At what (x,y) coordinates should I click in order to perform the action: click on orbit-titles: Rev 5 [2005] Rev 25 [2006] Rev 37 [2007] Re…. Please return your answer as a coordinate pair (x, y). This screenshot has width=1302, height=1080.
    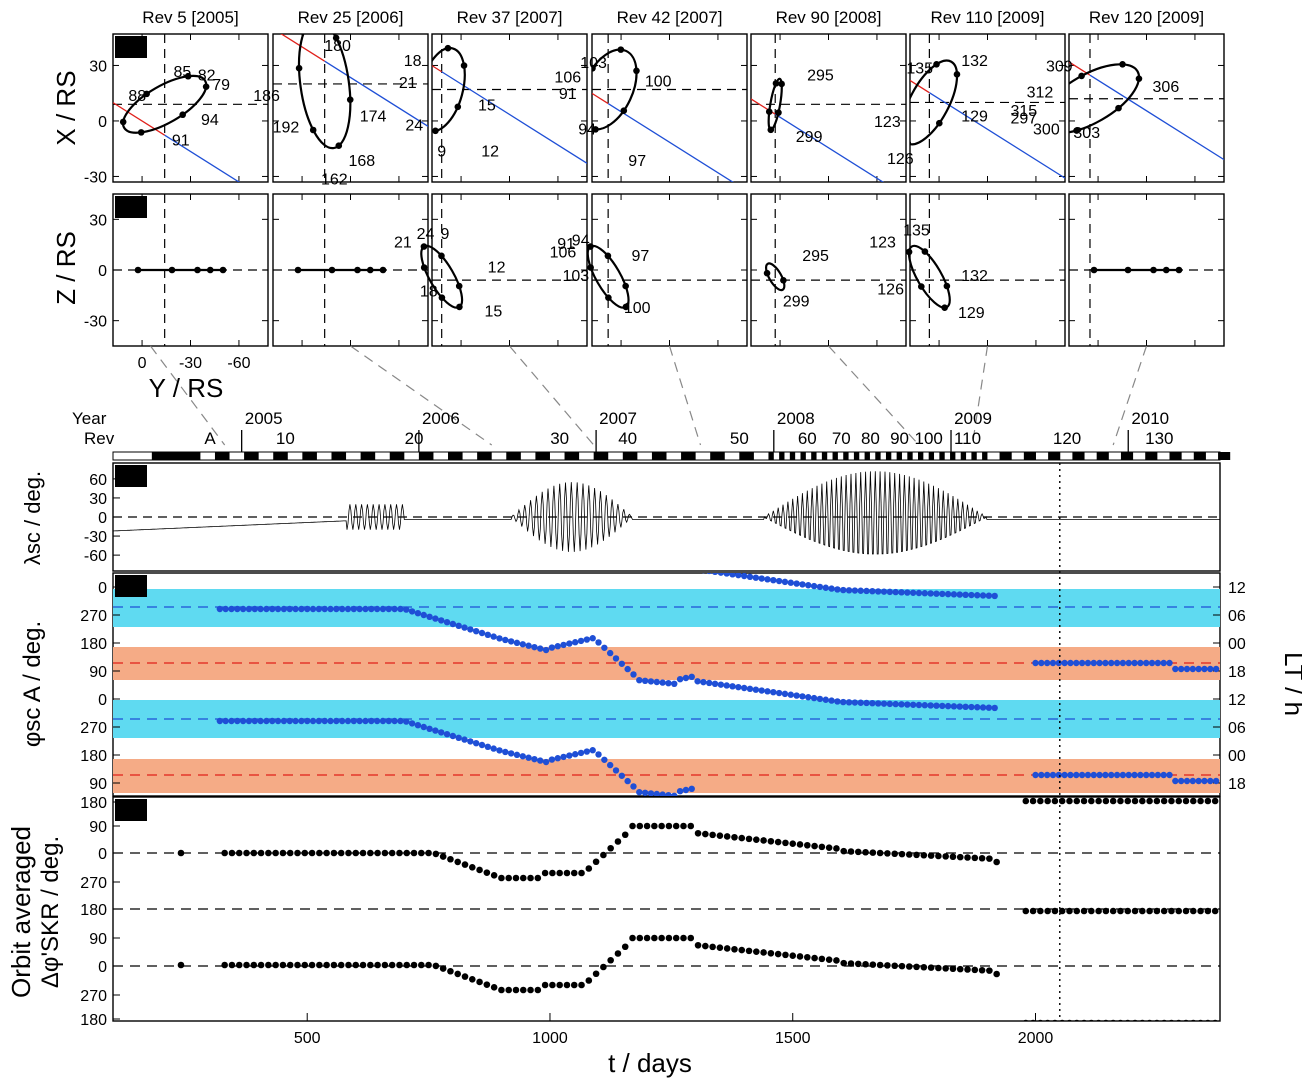
    Looking at the image, I should click on (673, 17).